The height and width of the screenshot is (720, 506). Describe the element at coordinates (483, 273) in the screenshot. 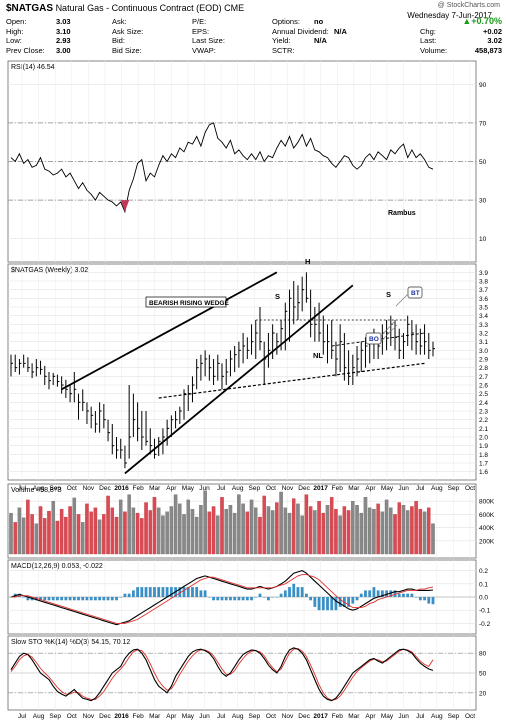

I see `y-tick-label: 3.9` at that location.